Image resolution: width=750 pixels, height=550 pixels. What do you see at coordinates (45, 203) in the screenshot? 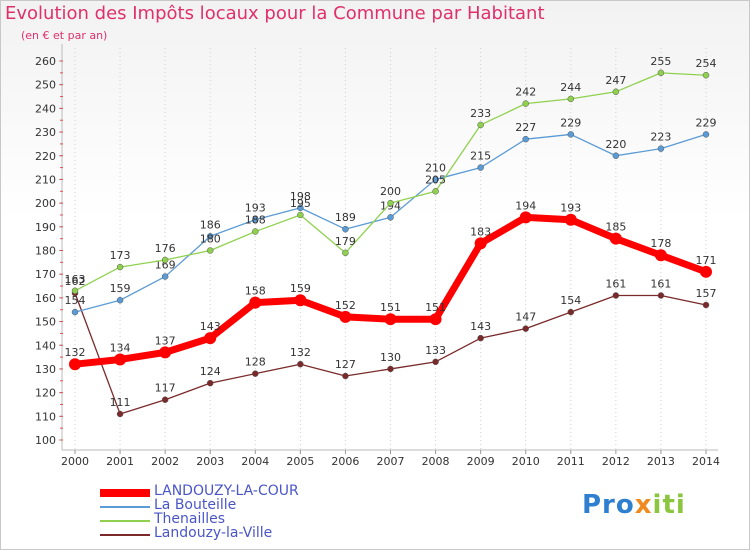
I see `y-tick-label: 200` at bounding box center [45, 203].